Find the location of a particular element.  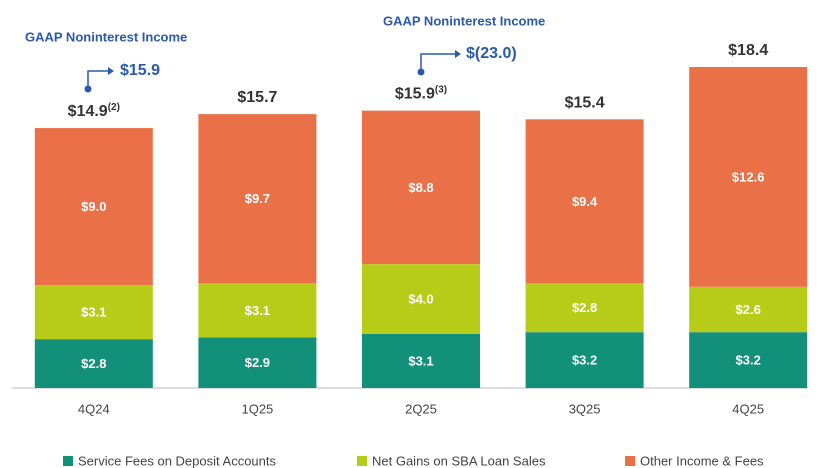

value-label: $8.8 is located at coordinates (420, 187).